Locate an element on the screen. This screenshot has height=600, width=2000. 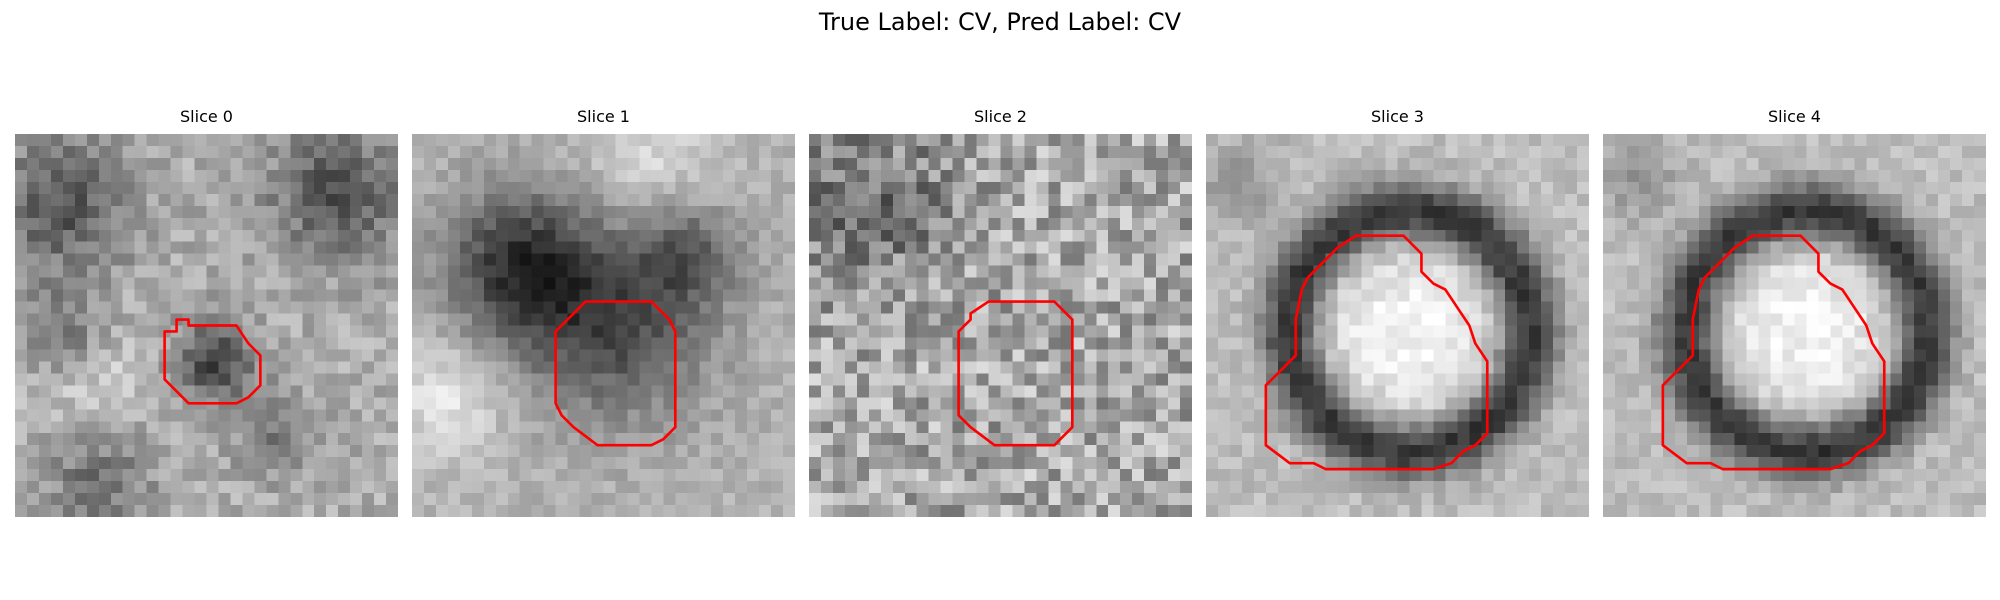
figure-title: True Label: CV, Pred Label: CV is located at coordinates (1000, 22).